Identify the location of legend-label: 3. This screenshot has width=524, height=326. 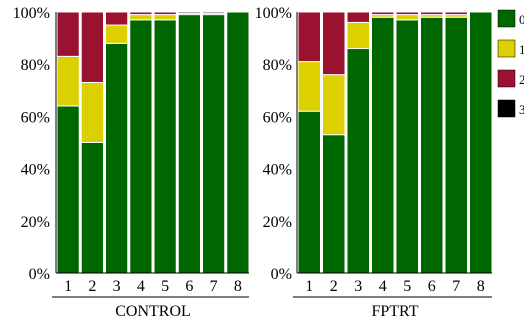
(521, 109).